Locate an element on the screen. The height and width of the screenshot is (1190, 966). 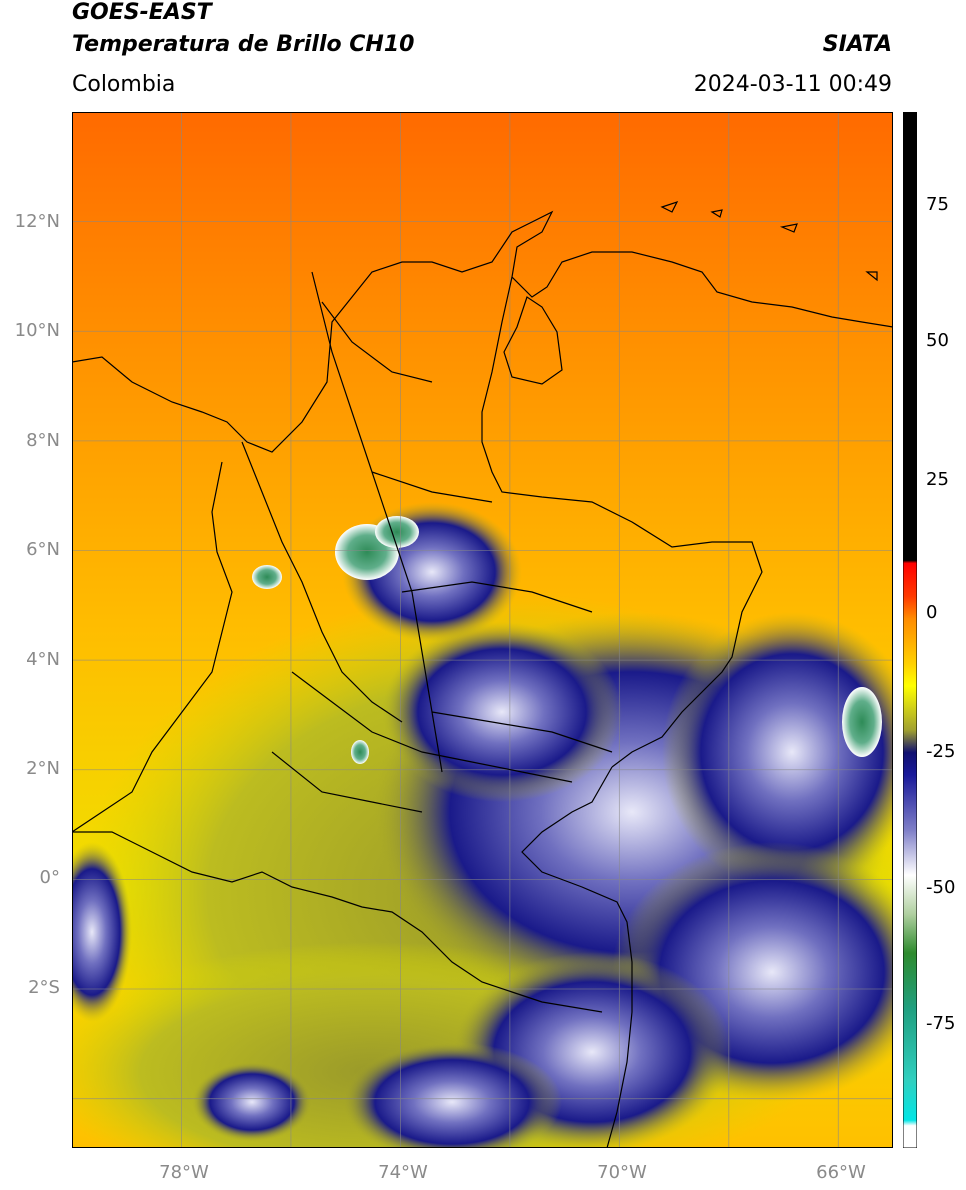
lon-label-66w: 66°W is located at coordinates (841, 1172).